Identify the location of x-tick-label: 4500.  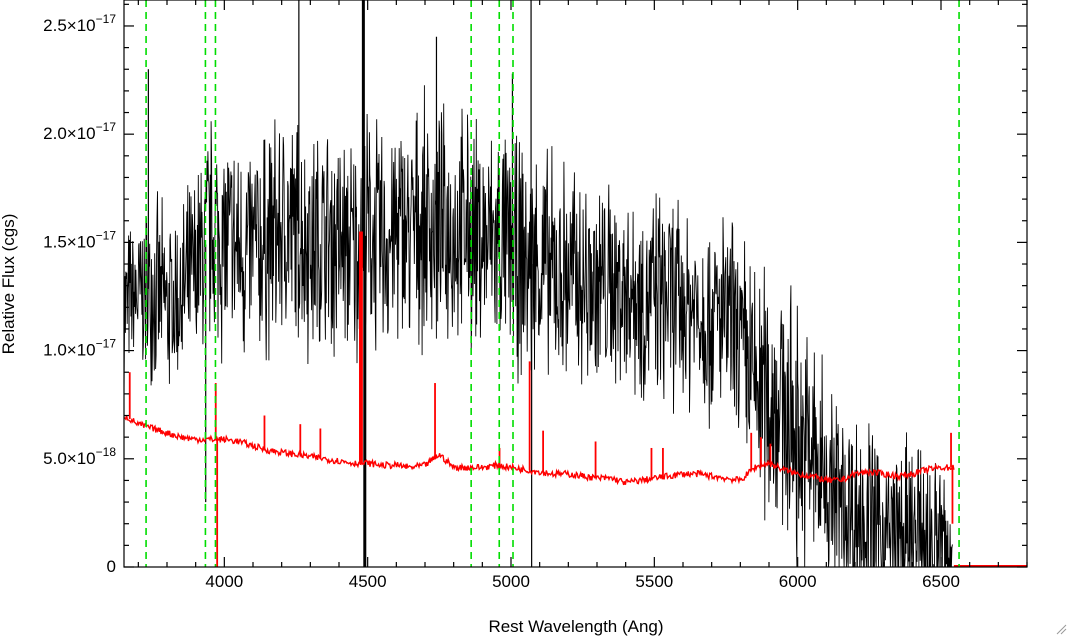
(368, 581).